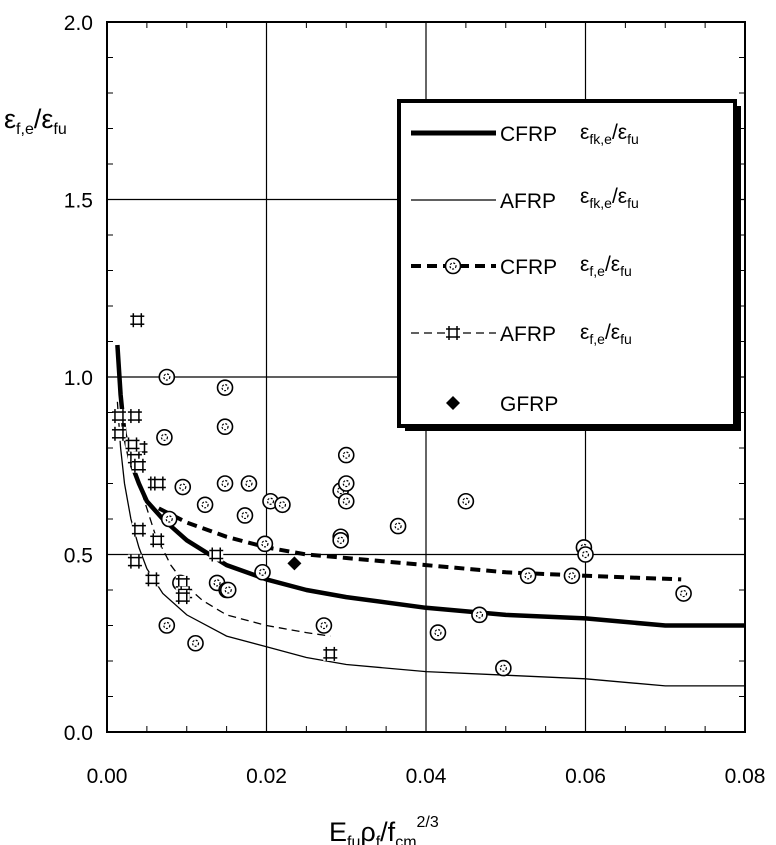  Describe the element at coordinates (528, 134) in the screenshot. I see `legend-series-name: CFRP` at that location.